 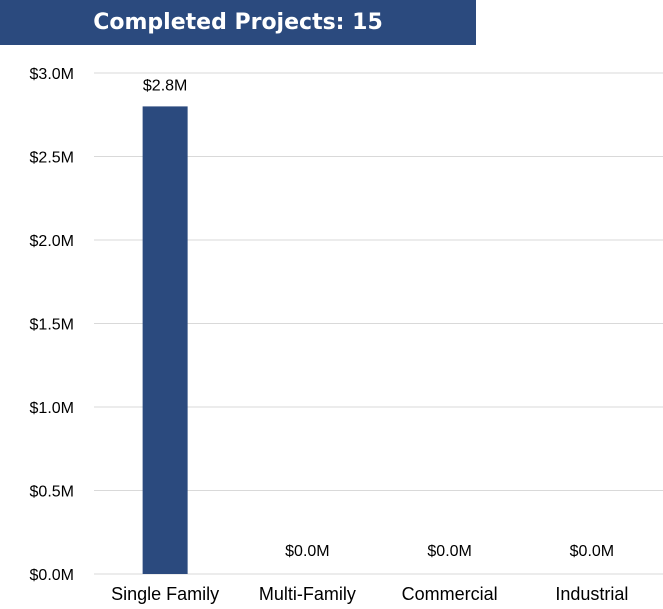 I want to click on y-tick-label: $1.5M, so click(x=52, y=325).